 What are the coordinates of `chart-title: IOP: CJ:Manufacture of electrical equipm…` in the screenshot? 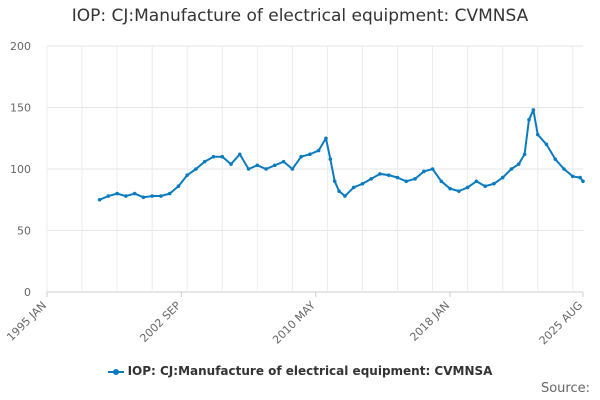 It's located at (300, 16).